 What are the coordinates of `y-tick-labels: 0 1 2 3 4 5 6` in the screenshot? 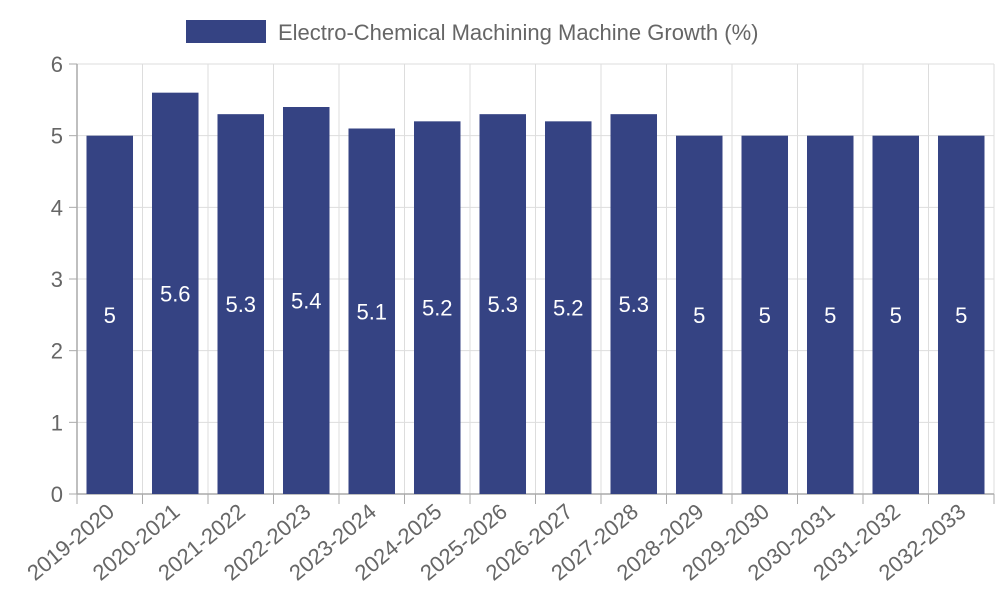 It's located at (57, 279).